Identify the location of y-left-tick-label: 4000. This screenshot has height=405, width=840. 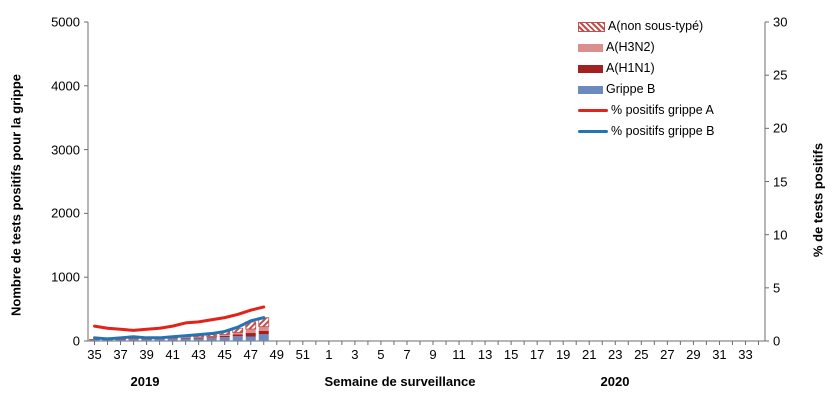
(65, 86).